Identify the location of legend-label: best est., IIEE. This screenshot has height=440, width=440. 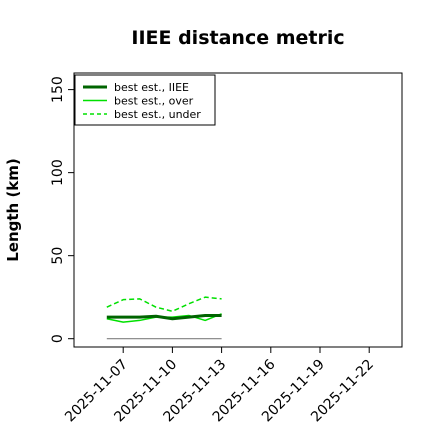
(151, 87).